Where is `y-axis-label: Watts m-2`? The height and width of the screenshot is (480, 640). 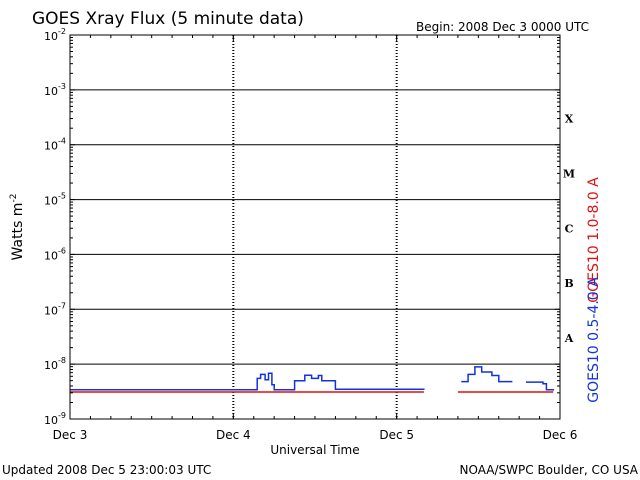 y-axis-label: Watts m-2 is located at coordinates (17, 227).